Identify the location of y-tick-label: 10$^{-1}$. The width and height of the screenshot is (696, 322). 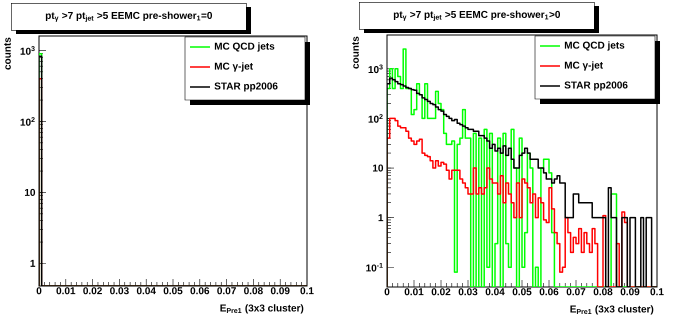
(374, 267).